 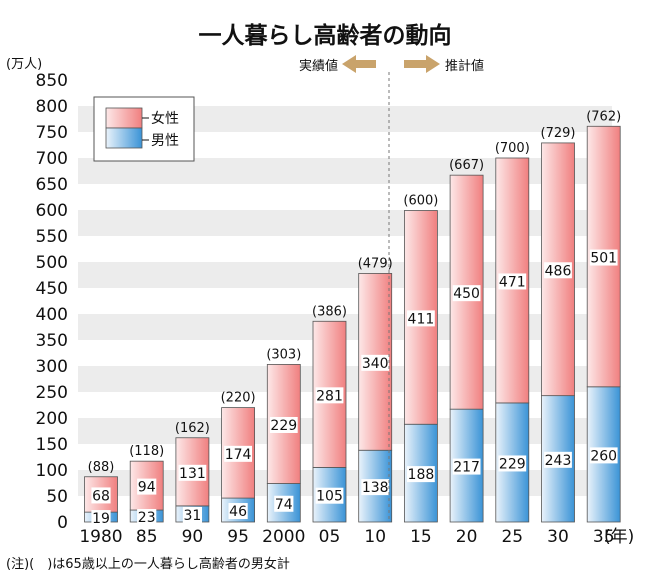 What do you see at coordinates (375, 263) in the screenshot?
I see `total-label: (479)` at bounding box center [375, 263].